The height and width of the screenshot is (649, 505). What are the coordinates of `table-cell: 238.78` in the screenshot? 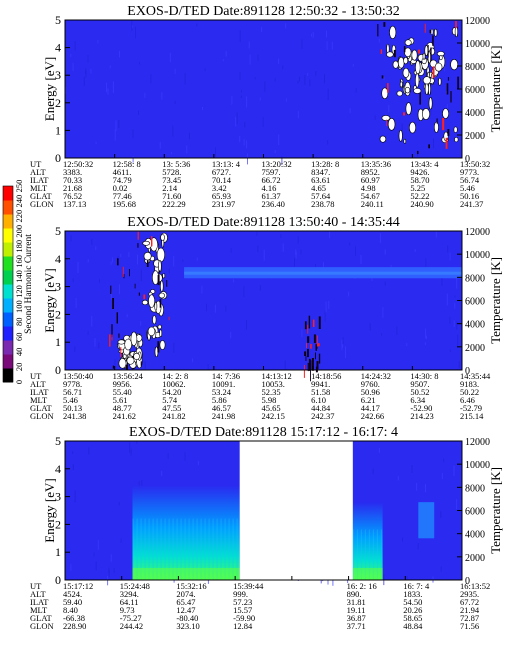 It's located at (322, 204).